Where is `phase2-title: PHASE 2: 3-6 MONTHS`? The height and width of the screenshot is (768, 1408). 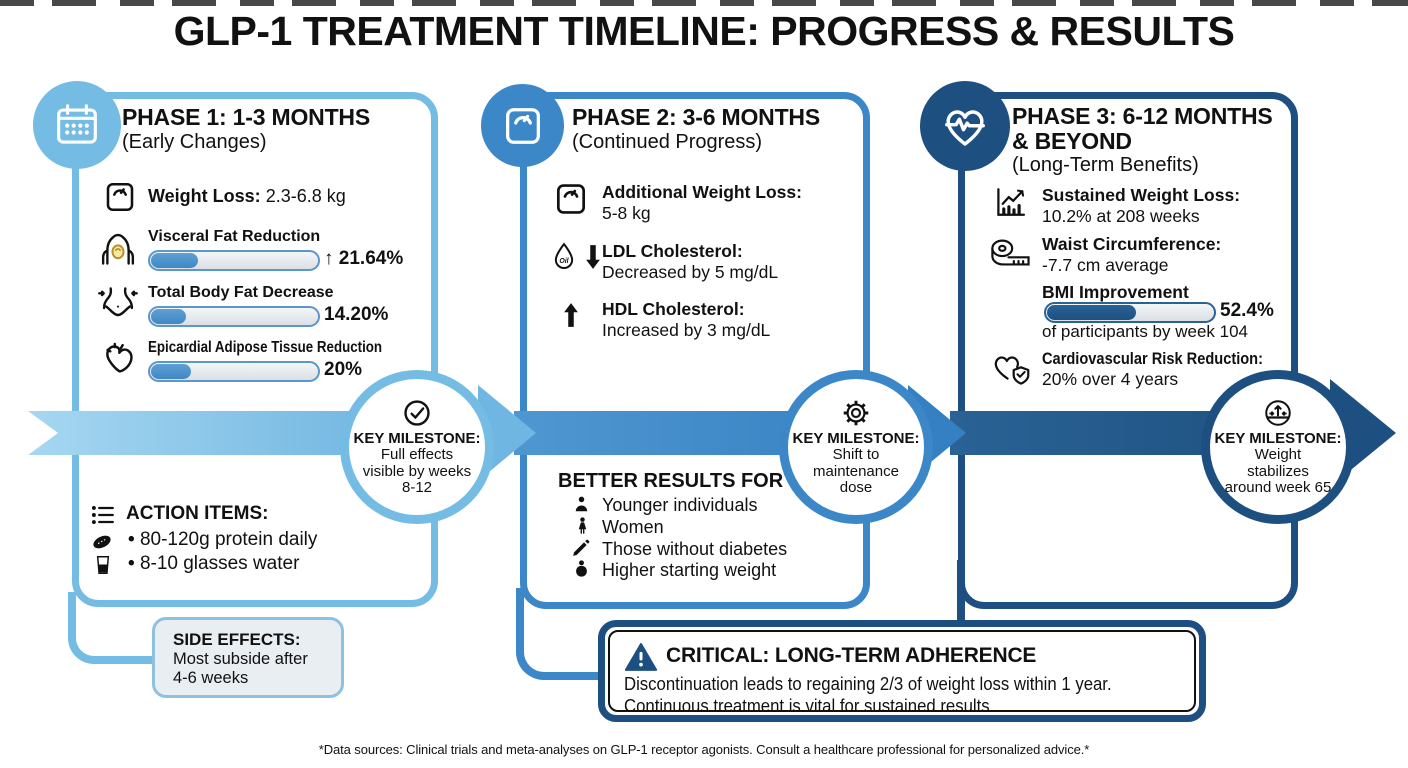 phase2-title: PHASE 2: 3-6 MONTHS is located at coordinates (696, 117).